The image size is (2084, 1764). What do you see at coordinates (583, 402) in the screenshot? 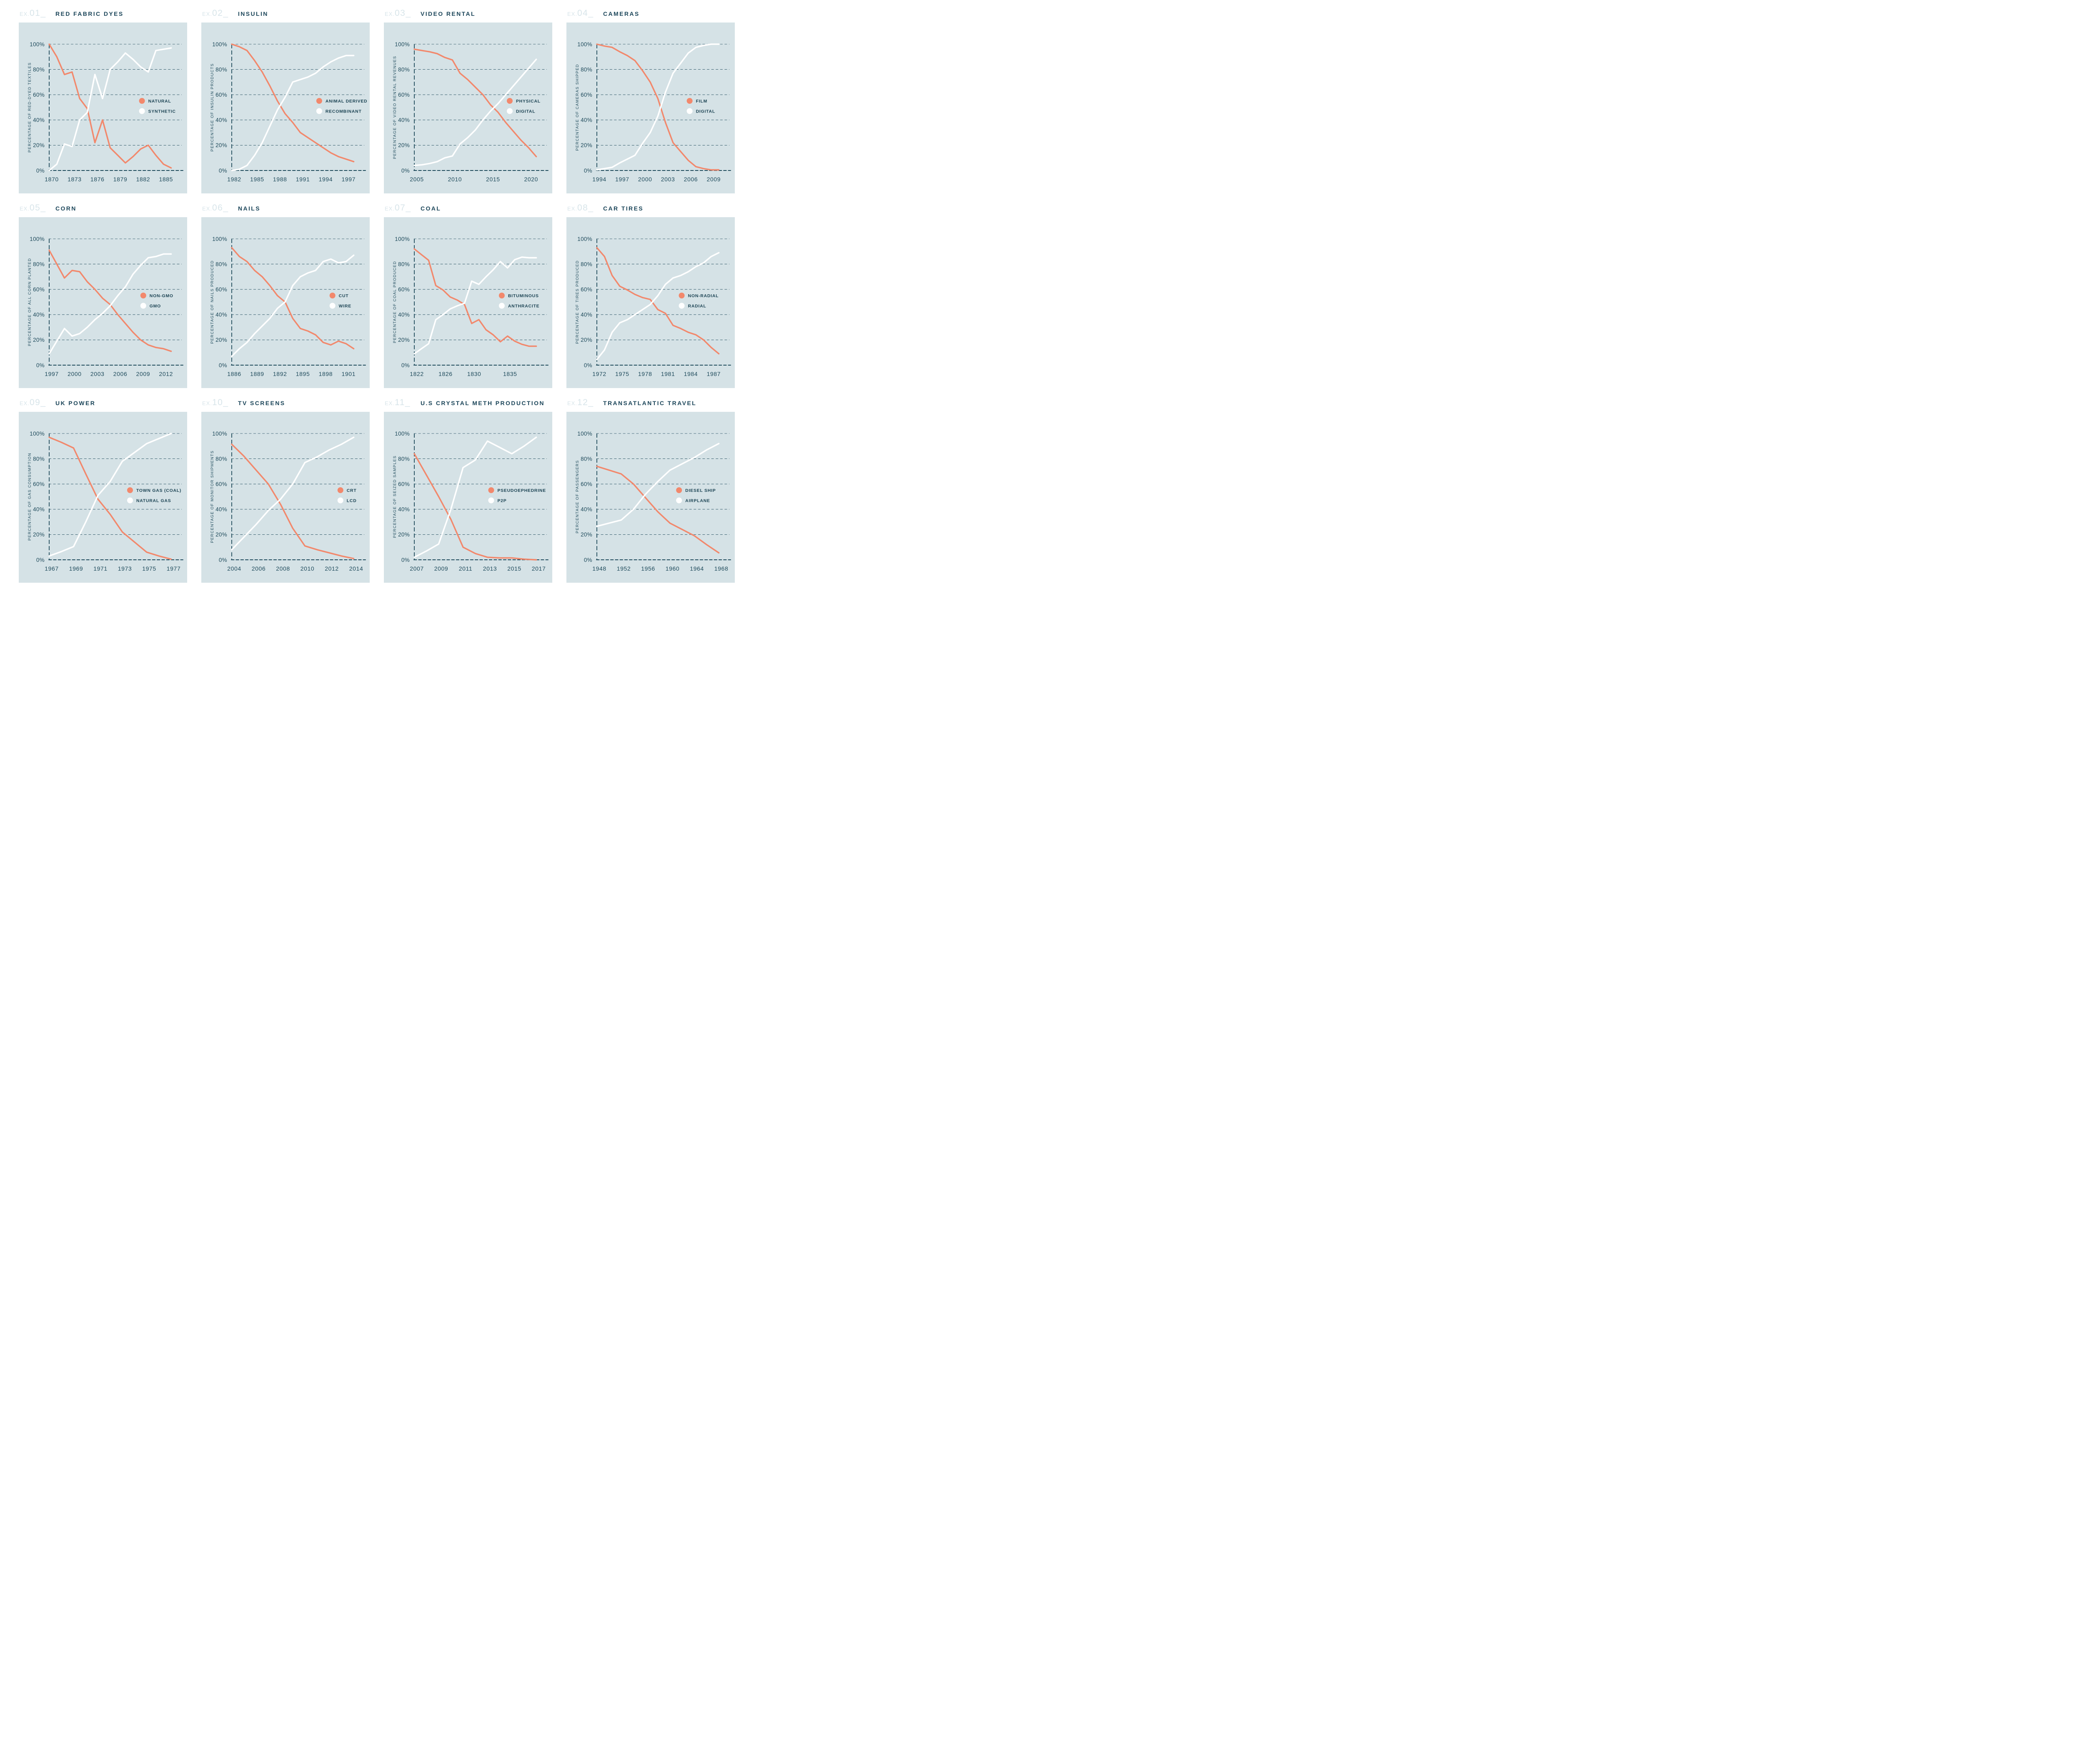
I see `exhibit-num: 12` at bounding box center [583, 402].